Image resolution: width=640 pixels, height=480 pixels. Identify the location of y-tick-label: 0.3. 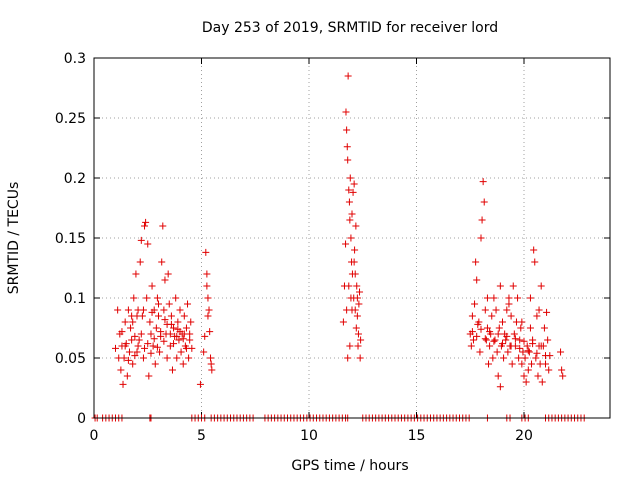
(75, 59).